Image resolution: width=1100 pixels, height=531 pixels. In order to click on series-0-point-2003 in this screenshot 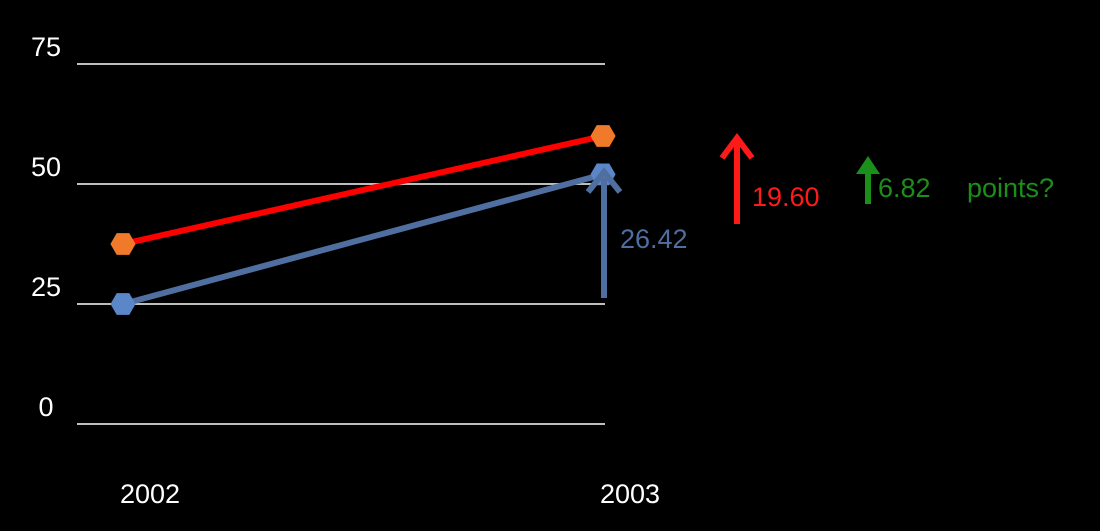, I will do `click(603, 136)`.